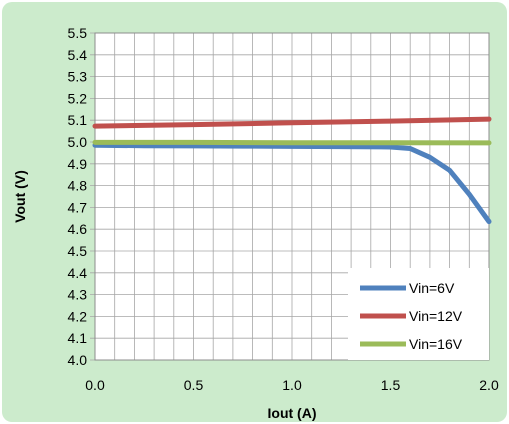 This screenshot has width=509, height=424. What do you see at coordinates (78, 360) in the screenshot?
I see `y-tick-label: 4.0` at bounding box center [78, 360].